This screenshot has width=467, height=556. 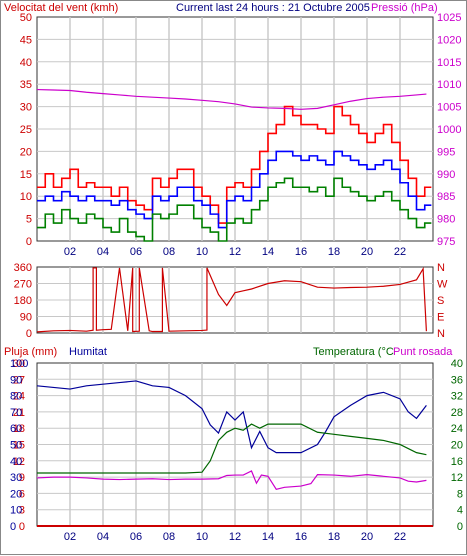 What do you see at coordinates (440, 301) in the screenshot?
I see `compass-tick-label: S` at bounding box center [440, 301].